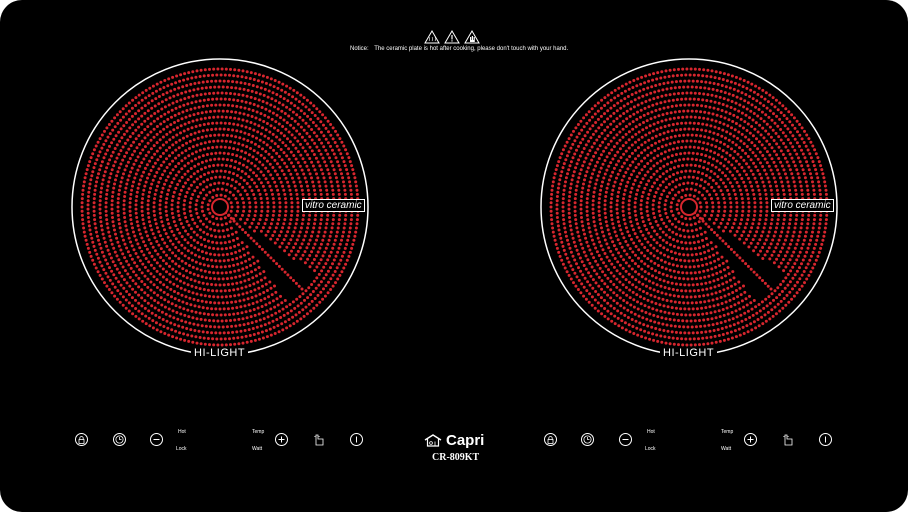 The width and height of the screenshot is (908, 512). What do you see at coordinates (258, 432) in the screenshot?
I see `temp-label-left: Temp` at bounding box center [258, 432].